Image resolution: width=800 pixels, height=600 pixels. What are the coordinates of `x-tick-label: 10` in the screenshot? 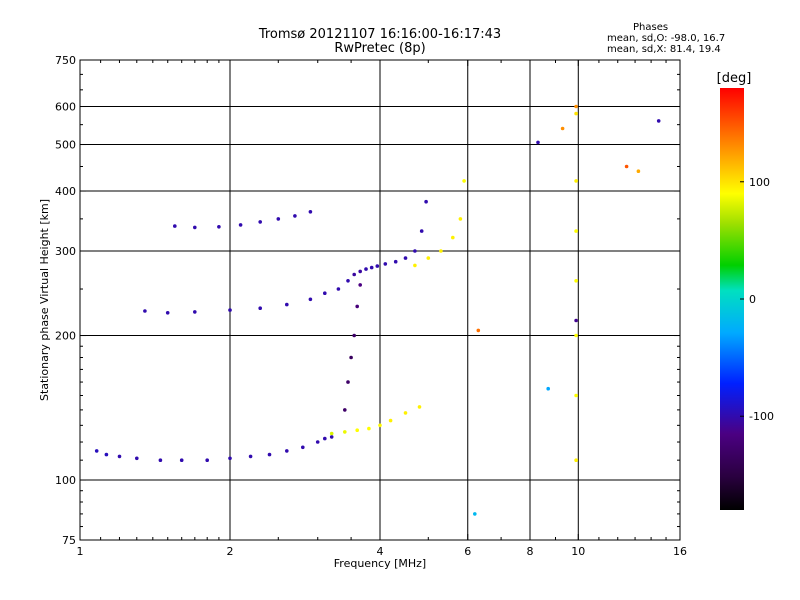 It's located at (578, 551).